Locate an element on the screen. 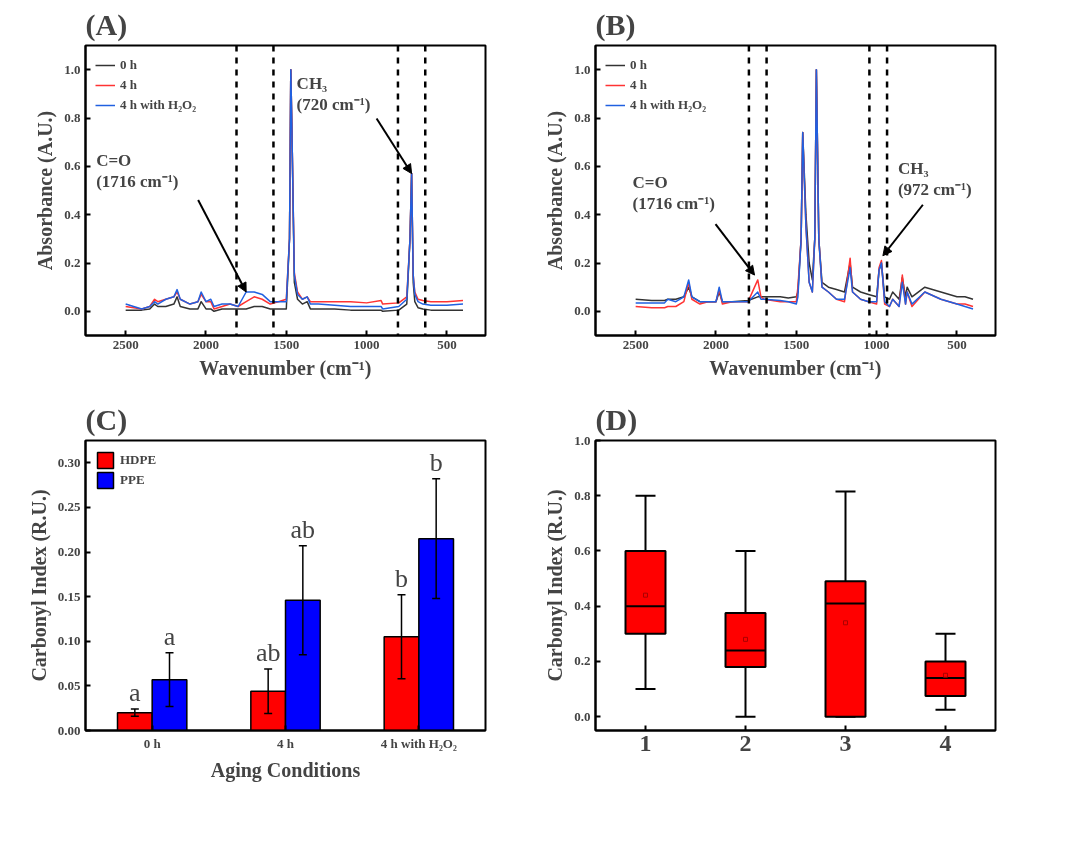 This screenshot has height=857, width=1068. chart-title: (D) is located at coordinates (616, 419).